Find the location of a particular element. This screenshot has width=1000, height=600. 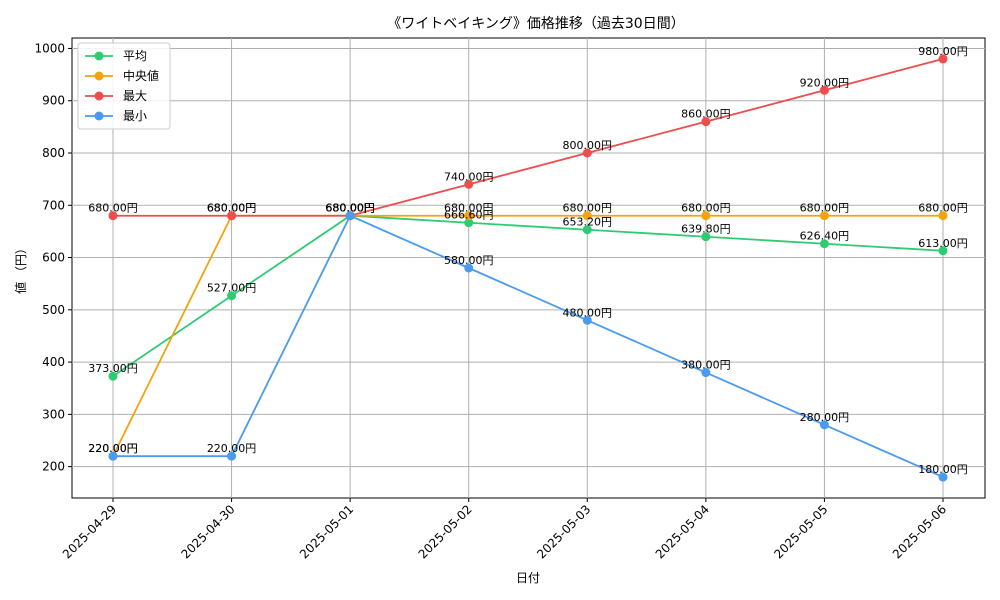

legend-label: 中央値 is located at coordinates (141, 75).